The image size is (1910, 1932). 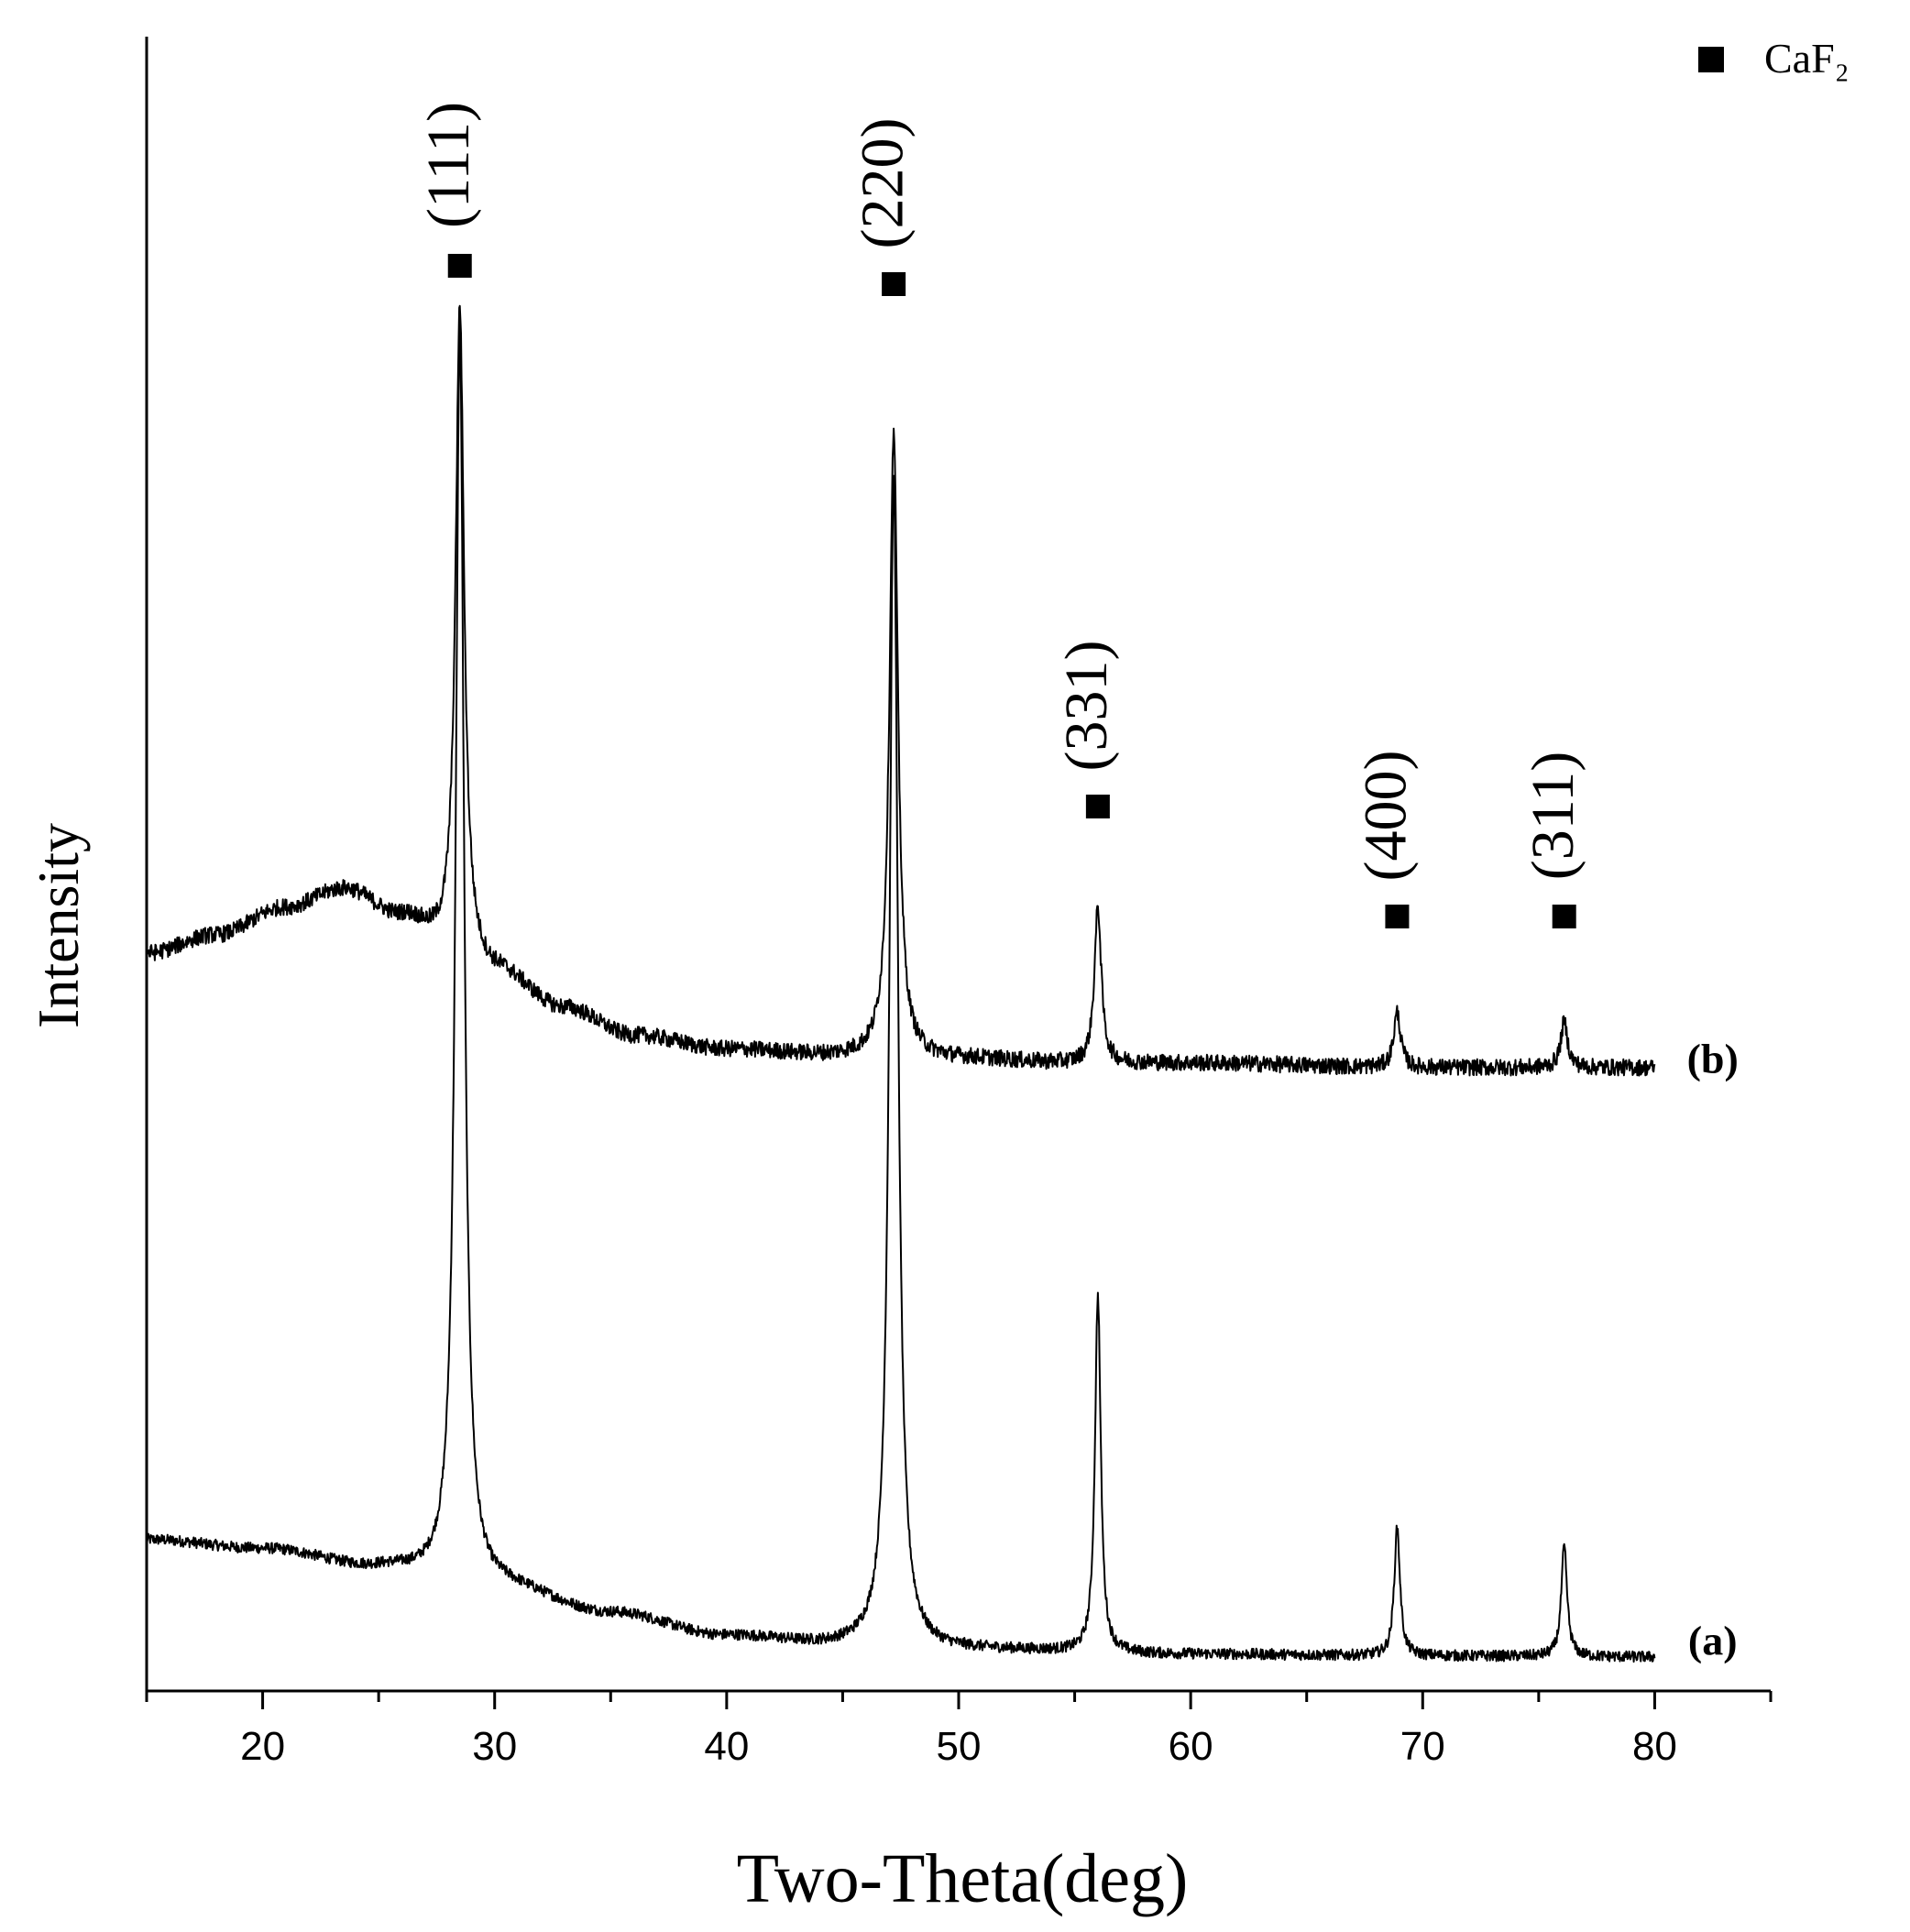 What do you see at coordinates (1713, 1641) in the screenshot?
I see `series-label: (a)` at bounding box center [1713, 1641].